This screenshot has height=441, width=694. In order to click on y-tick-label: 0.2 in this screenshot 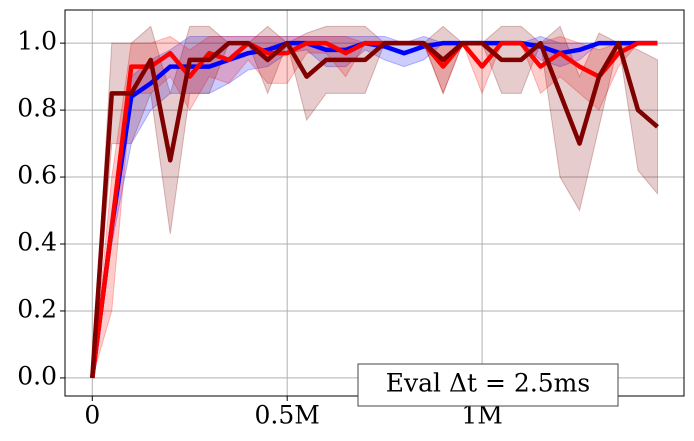, I will do `click(37, 308)`.